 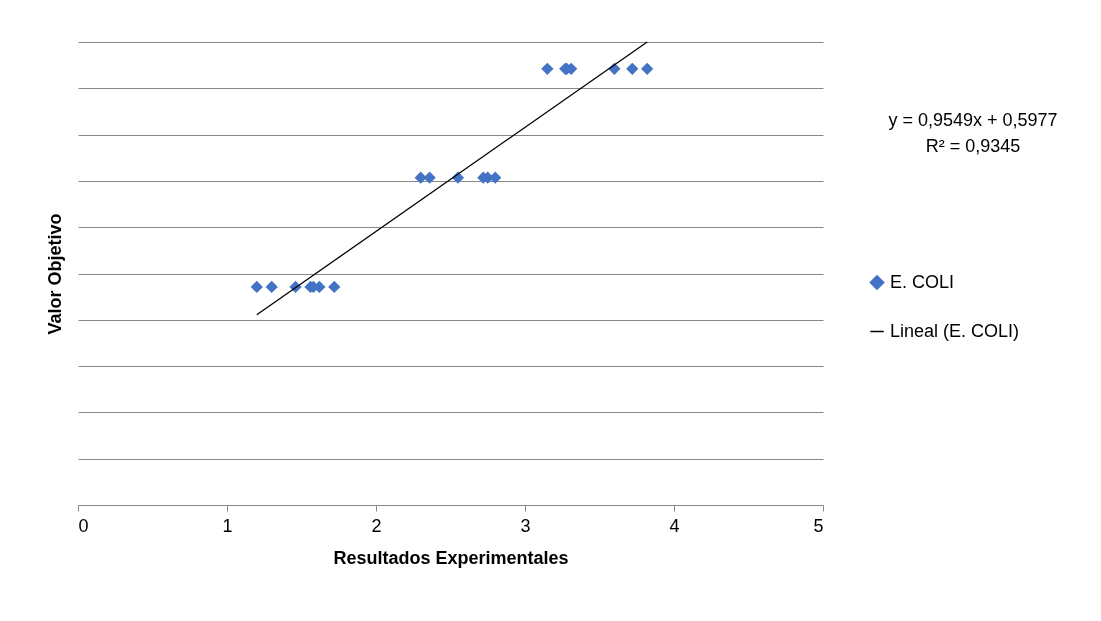 What do you see at coordinates (83, 525) in the screenshot?
I see `x-tick-label: 0` at bounding box center [83, 525].